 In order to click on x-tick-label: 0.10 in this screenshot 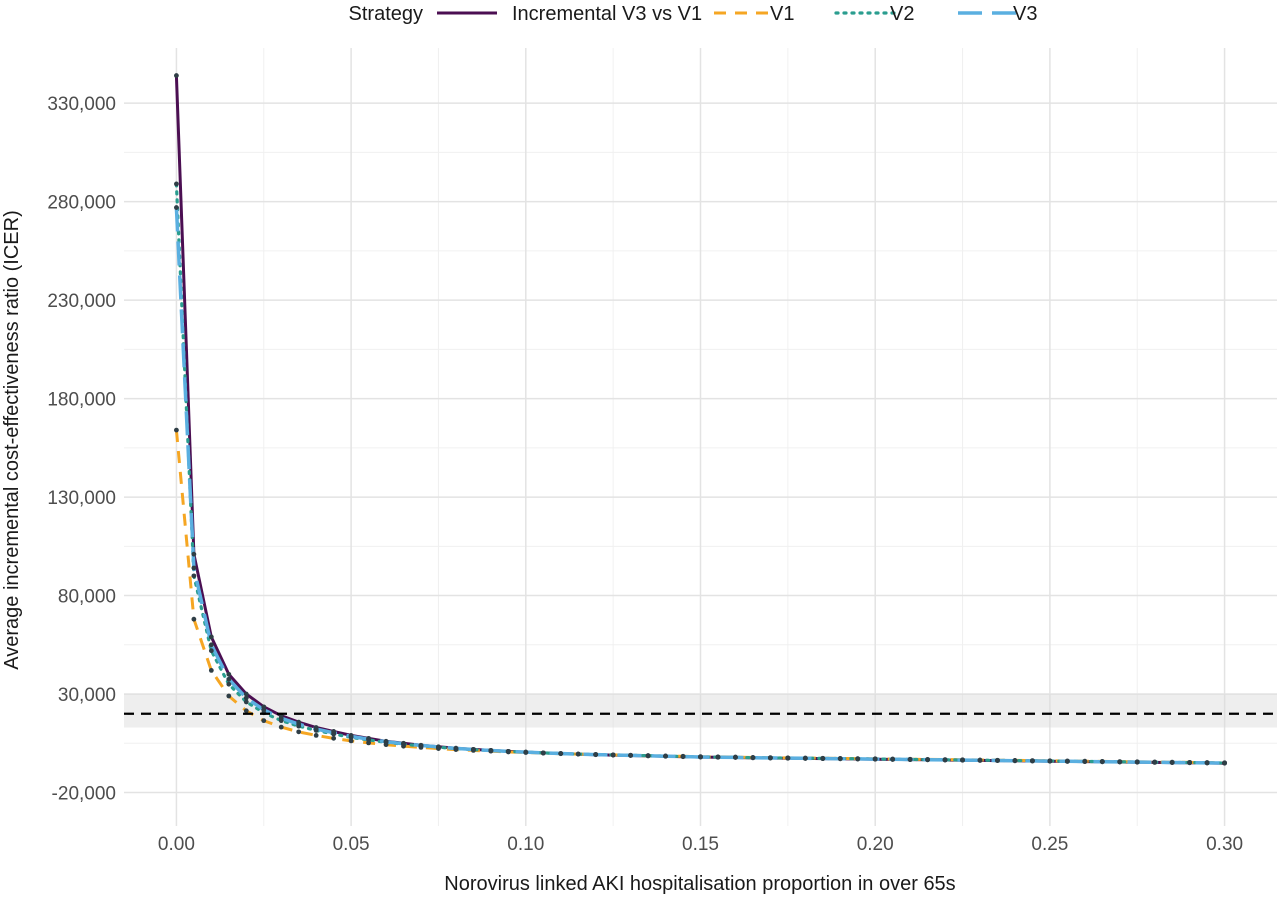, I will do `click(525, 844)`.